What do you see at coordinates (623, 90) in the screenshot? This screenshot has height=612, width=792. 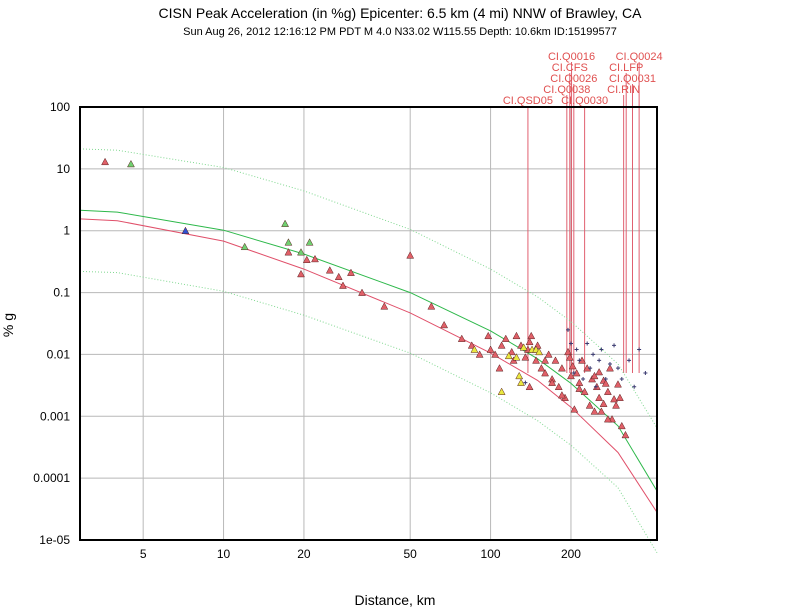 I see `station-label: CI.RIN` at bounding box center [623, 90].